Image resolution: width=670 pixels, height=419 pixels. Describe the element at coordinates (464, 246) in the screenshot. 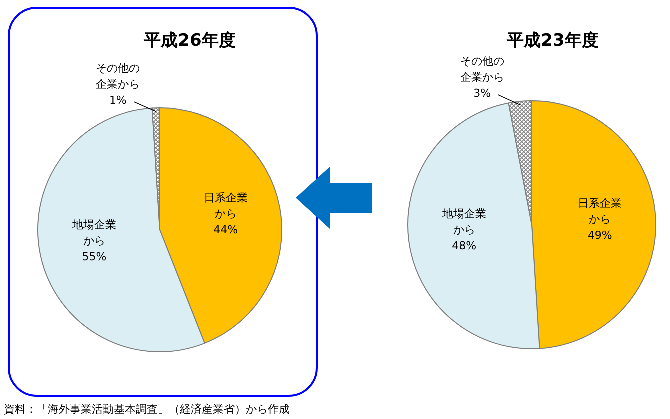

I see `data-label: 48%` at that location.